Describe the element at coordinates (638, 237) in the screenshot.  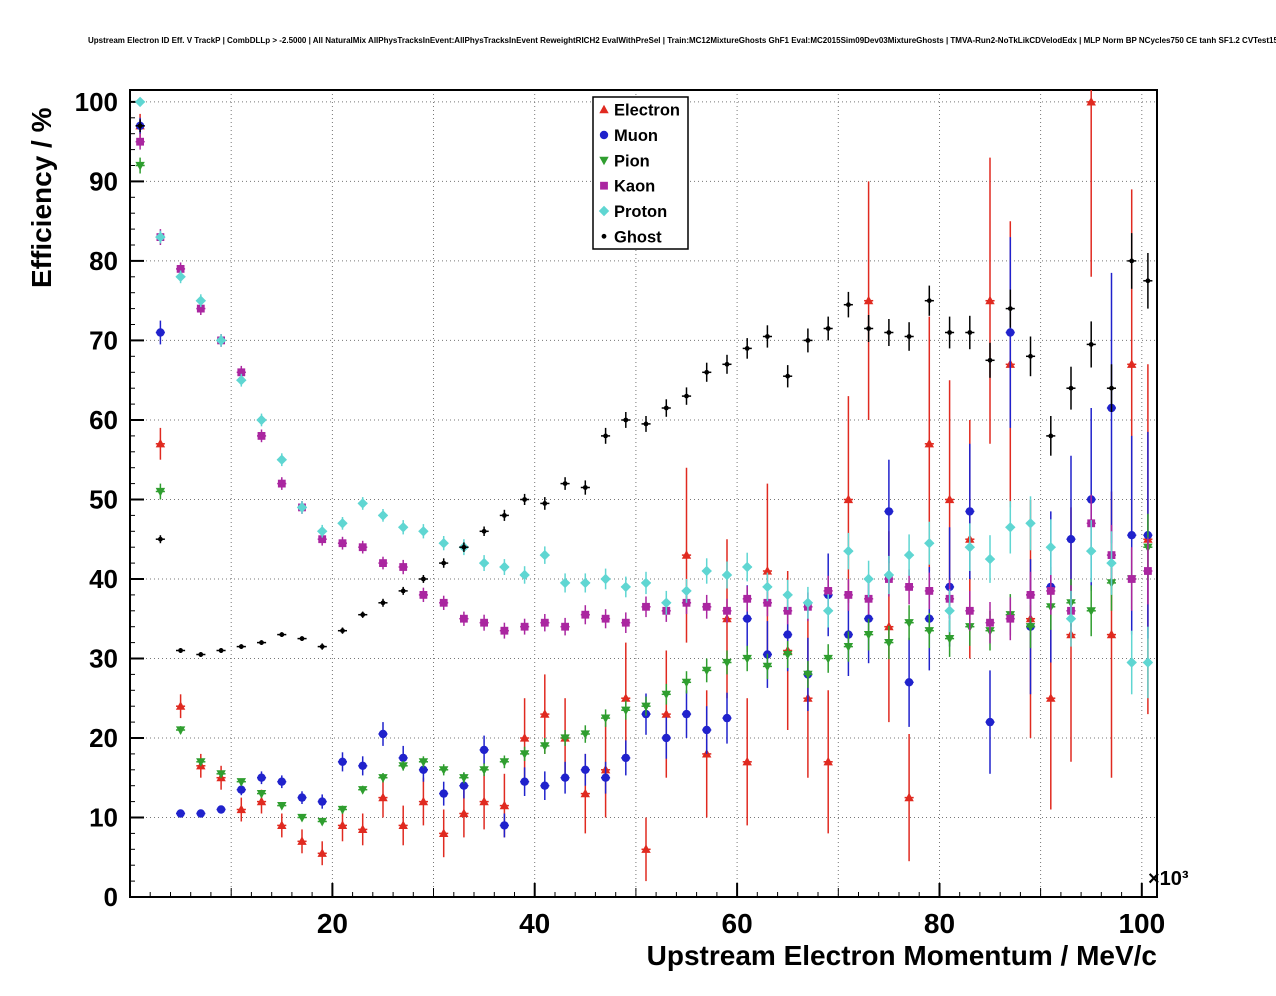
I see `legend-label: Ghost` at that location.